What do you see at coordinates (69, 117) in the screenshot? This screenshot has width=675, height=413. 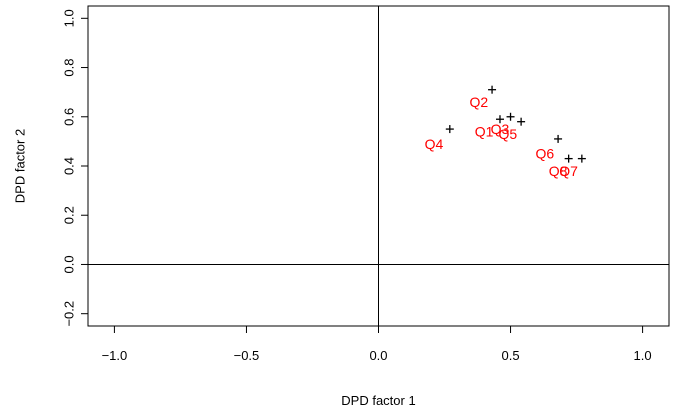 I see `y-tick-label: 0.6` at bounding box center [69, 117].